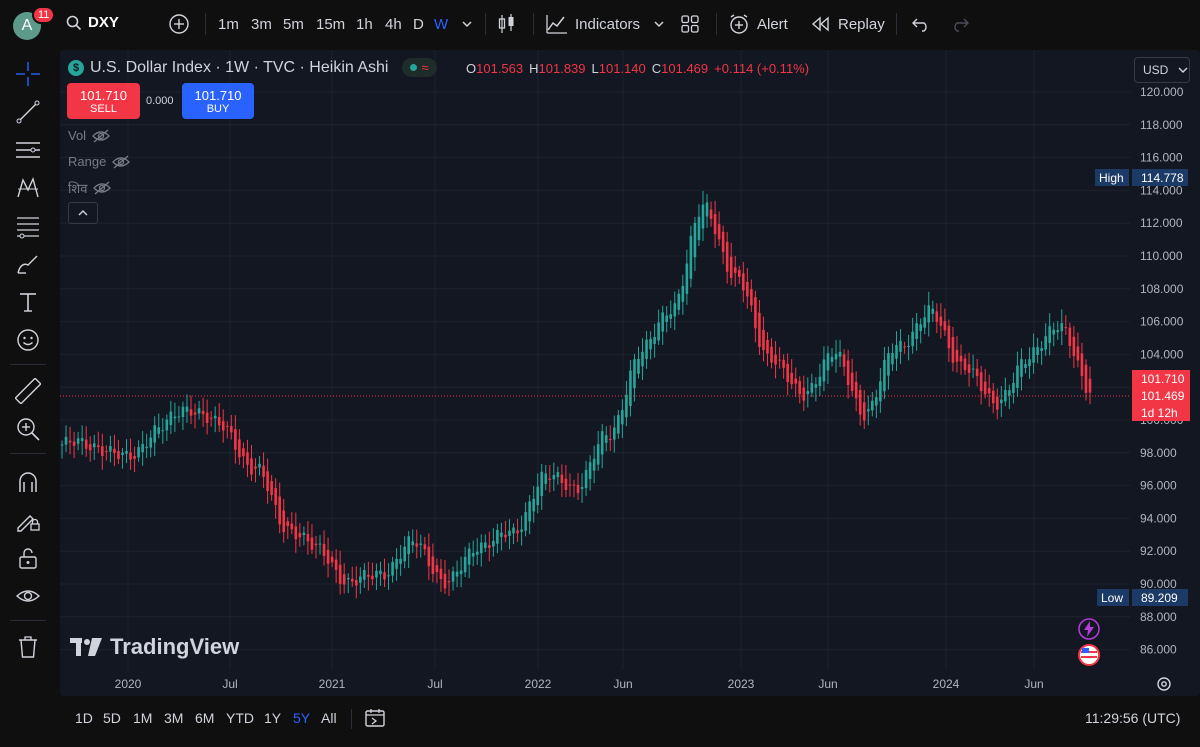  What do you see at coordinates (273, 718) in the screenshot?
I see `range-1y: 1Y` at bounding box center [273, 718].